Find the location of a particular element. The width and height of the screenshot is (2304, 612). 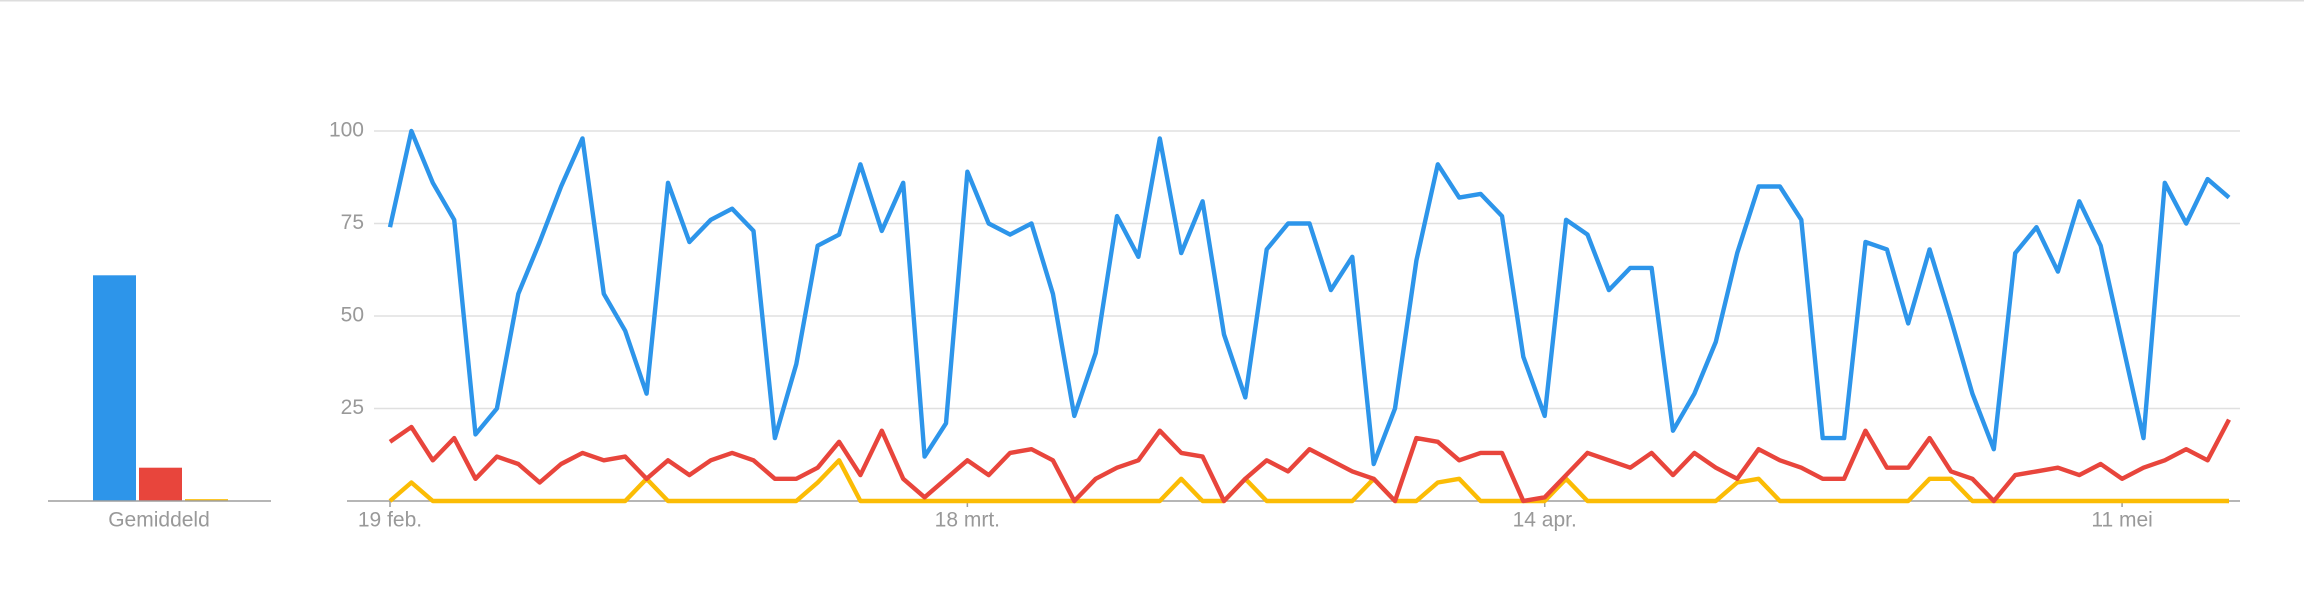

y-tick-label: 75 is located at coordinates (352, 222).